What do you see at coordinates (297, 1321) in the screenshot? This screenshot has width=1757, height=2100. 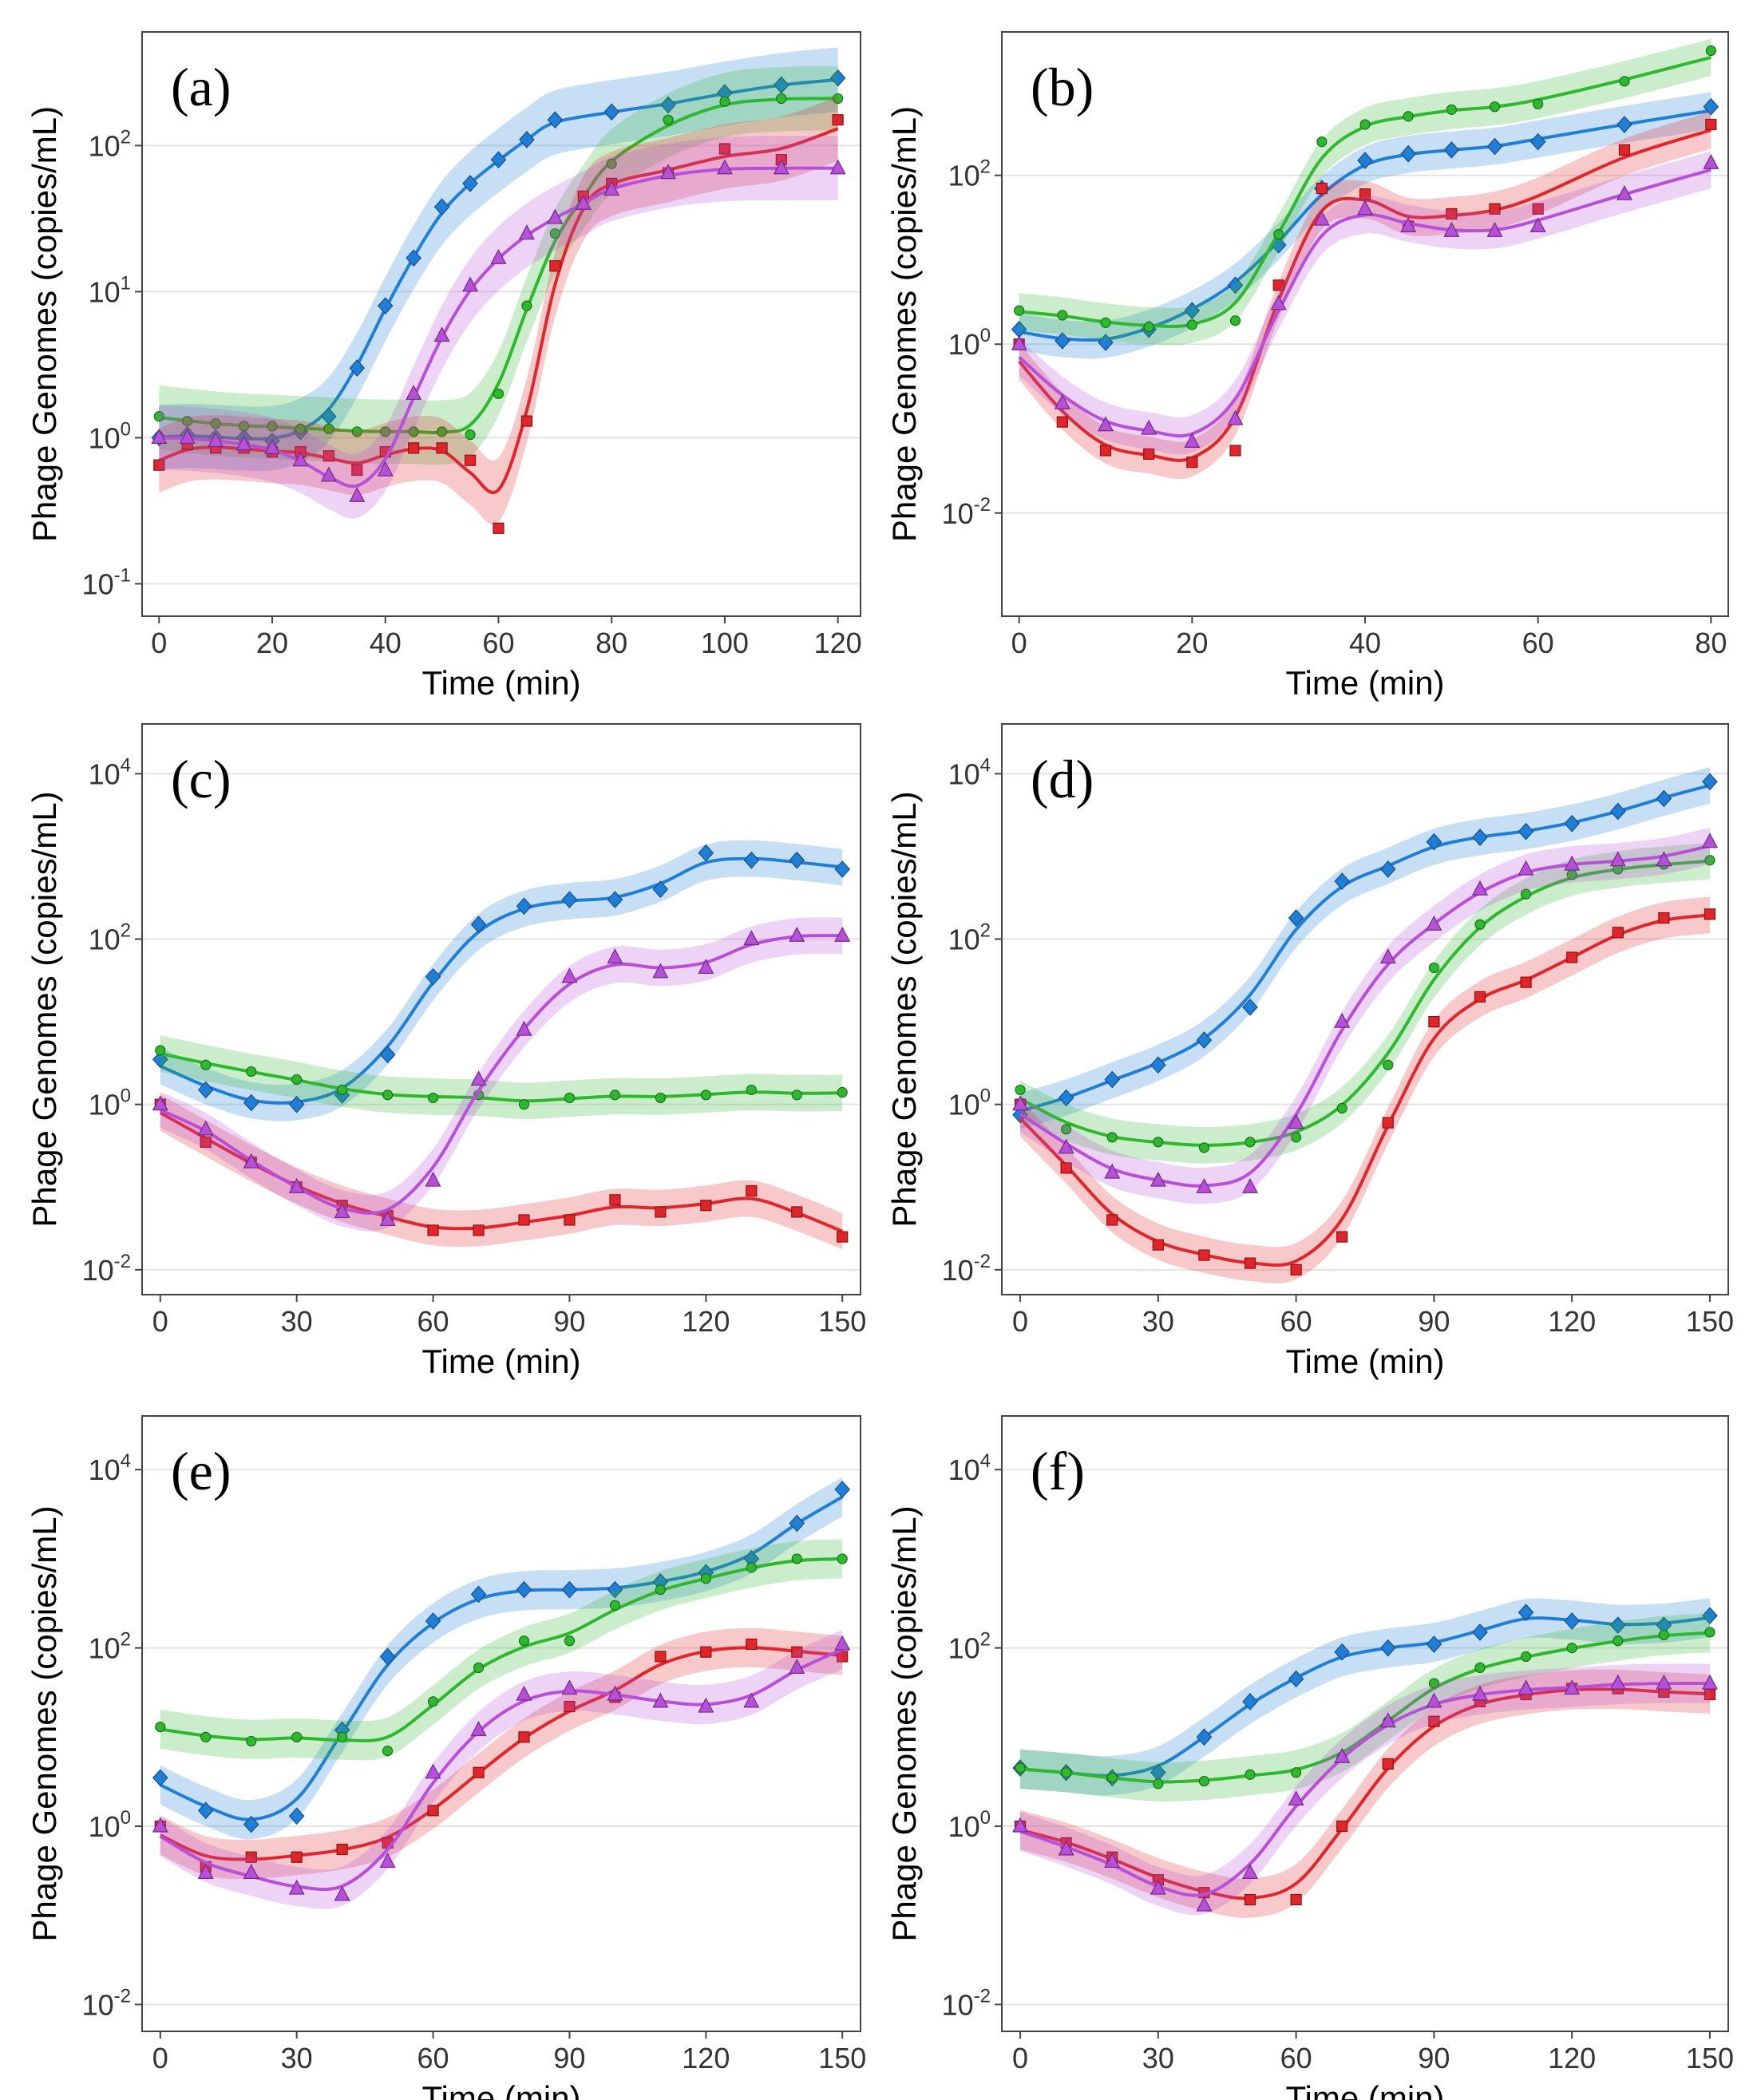 I see `x-tick-label: 30` at bounding box center [297, 1321].